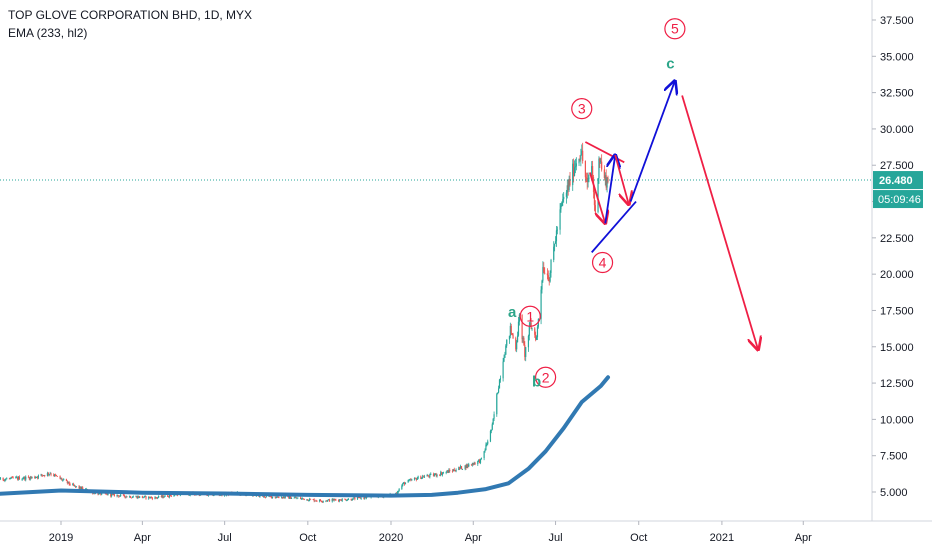  Describe the element at coordinates (512, 312) in the screenshot. I see `wave-label: a` at that location.